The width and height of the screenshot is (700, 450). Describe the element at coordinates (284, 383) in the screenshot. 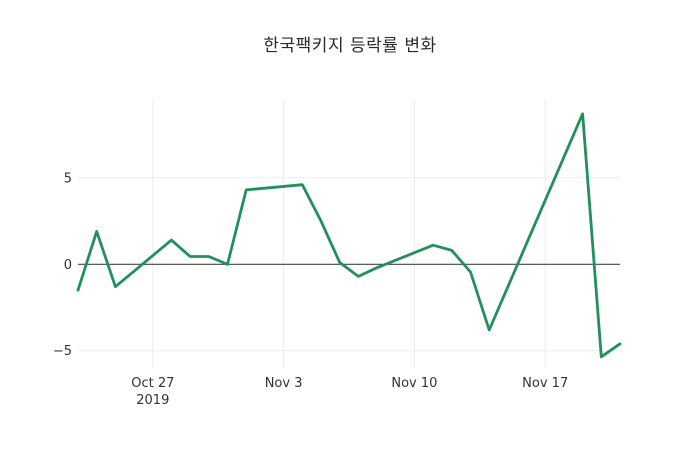

I see `x-tick-label: Nov 3` at that location.